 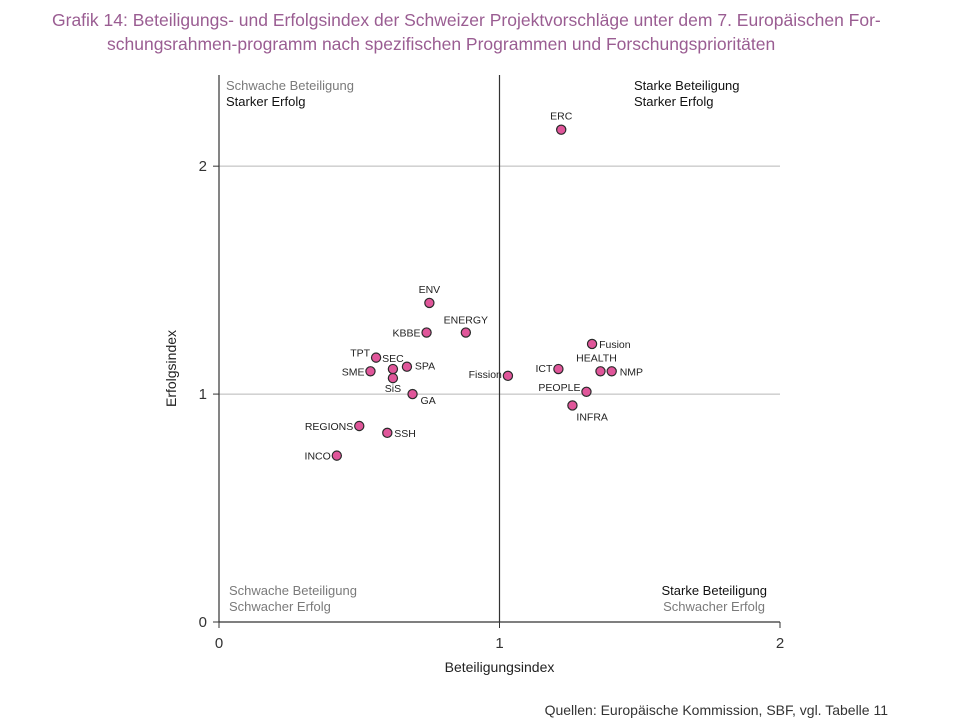 I want to click on point-erc, so click(x=561, y=129).